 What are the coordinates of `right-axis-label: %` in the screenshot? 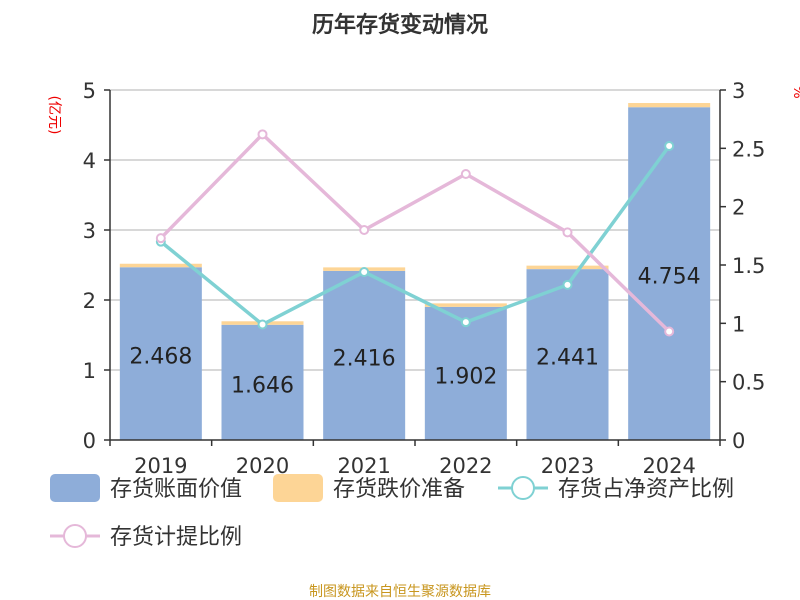 It's located at (795, 91).